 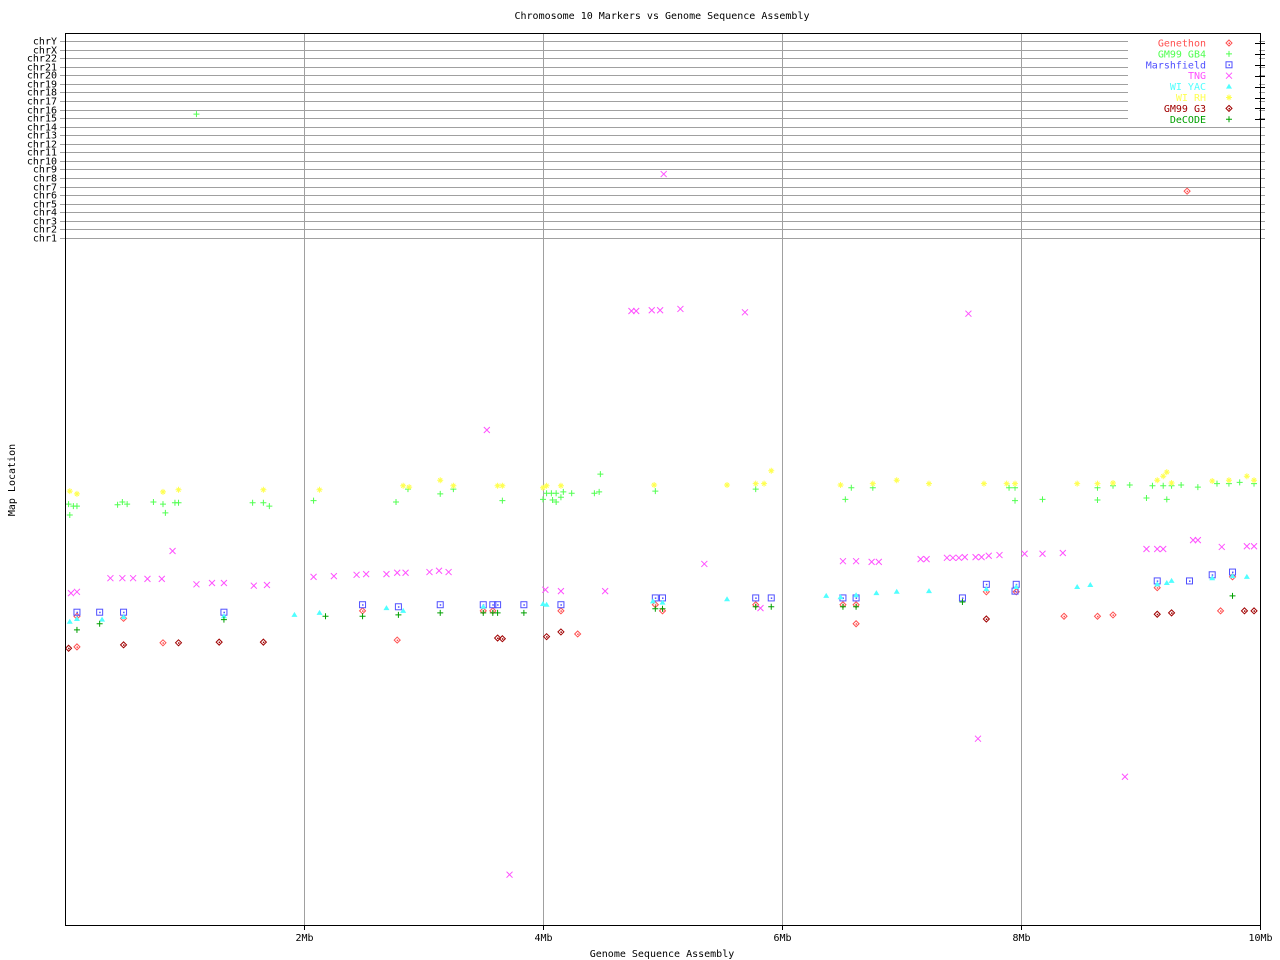 I want to click on series-wi-yac, so click(x=658, y=598).